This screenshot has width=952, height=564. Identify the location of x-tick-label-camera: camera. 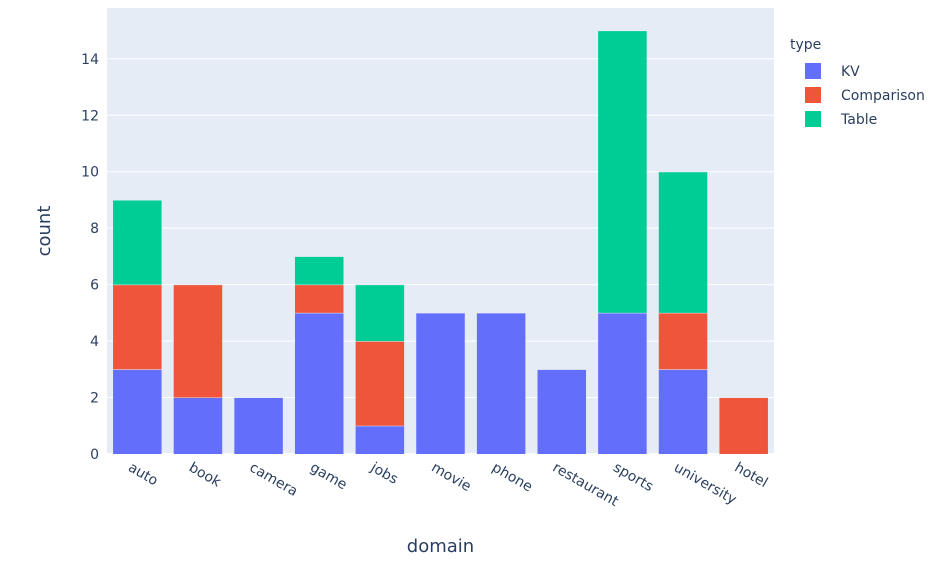
(274, 480).